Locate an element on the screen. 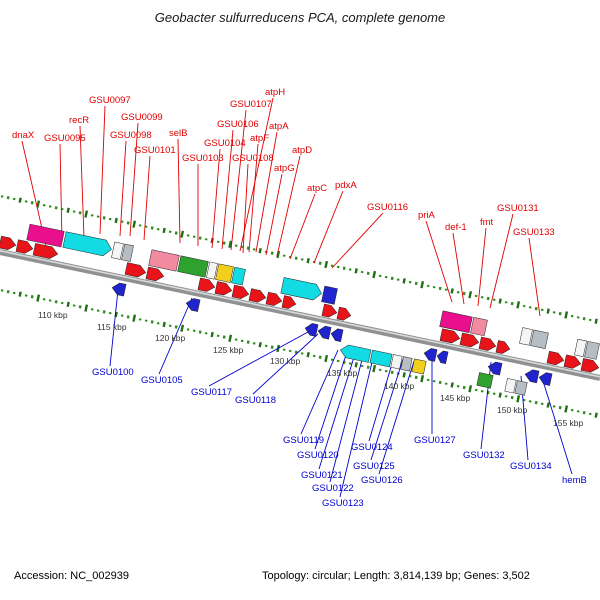 Image resolution: width=600 pixels, height=600 pixels. reverse-gene-label: GSU0132 is located at coordinates (484, 455).